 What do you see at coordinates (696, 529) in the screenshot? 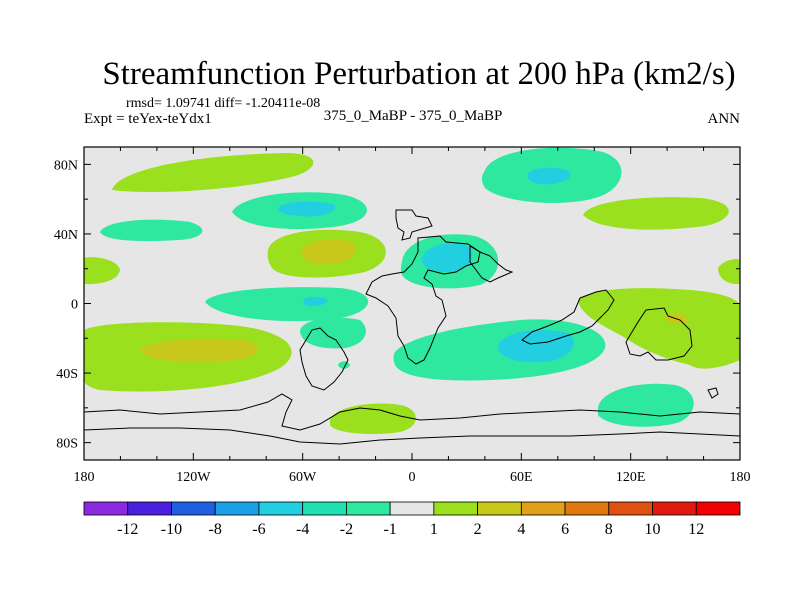
I see `colorbar-label-13: 12` at bounding box center [696, 529].